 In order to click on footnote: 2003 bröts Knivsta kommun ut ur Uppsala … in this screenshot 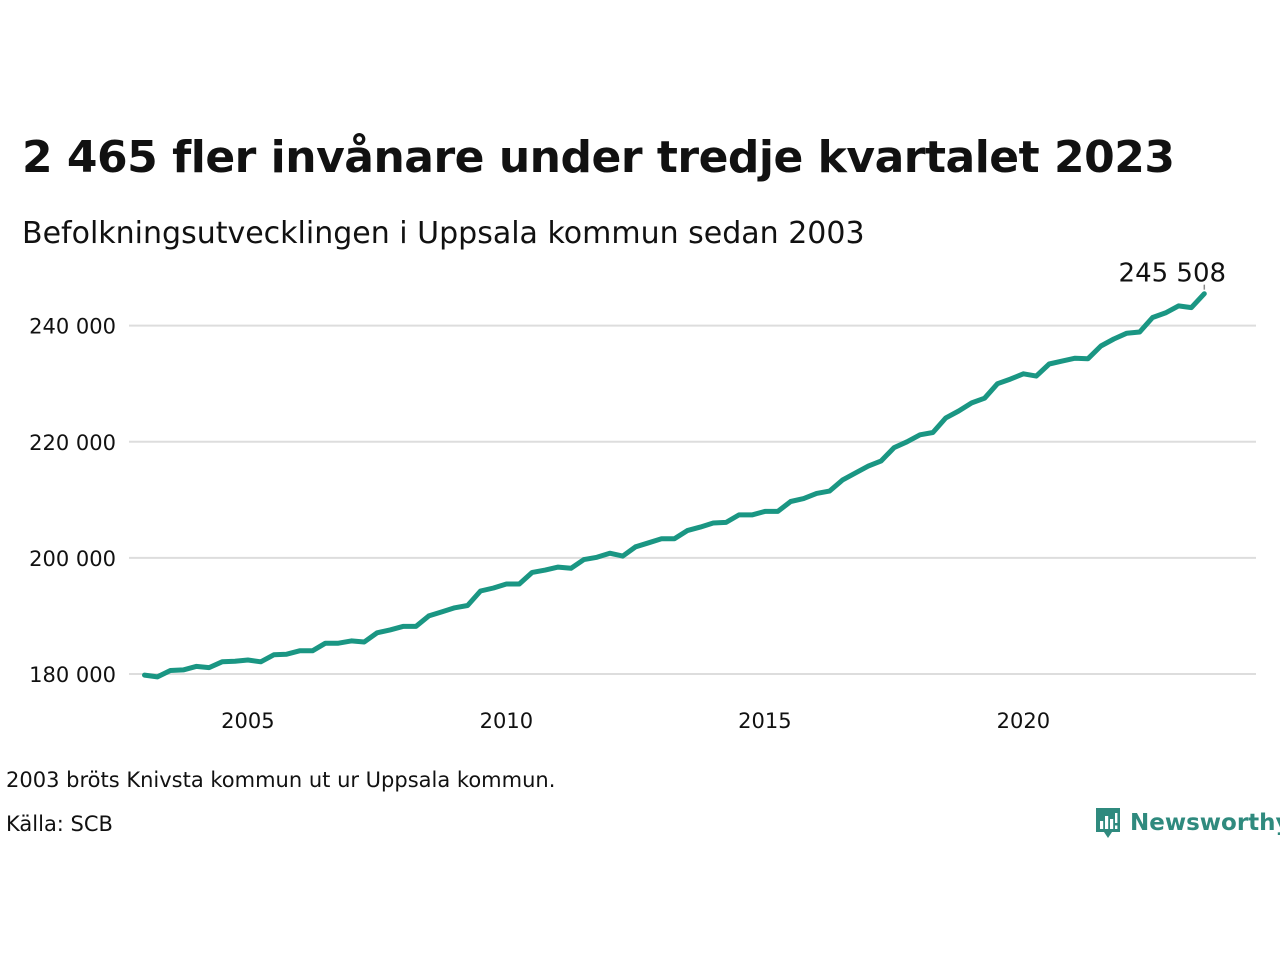, I will do `click(281, 780)`.